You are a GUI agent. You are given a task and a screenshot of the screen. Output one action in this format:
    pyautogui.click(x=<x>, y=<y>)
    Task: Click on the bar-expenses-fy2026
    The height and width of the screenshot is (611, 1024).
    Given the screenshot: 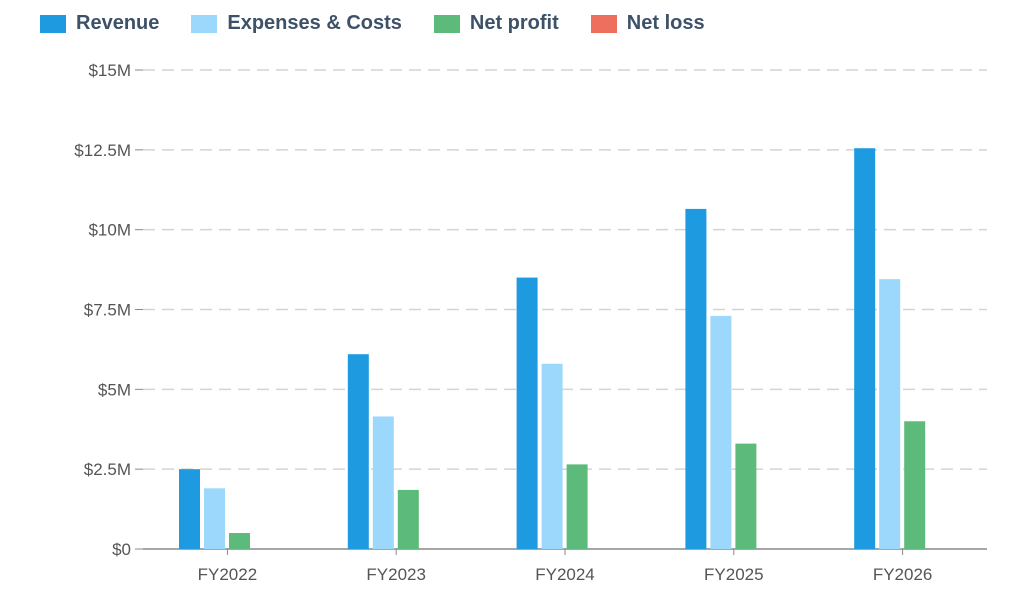 What is the action you would take?
    pyautogui.click(x=890, y=414)
    